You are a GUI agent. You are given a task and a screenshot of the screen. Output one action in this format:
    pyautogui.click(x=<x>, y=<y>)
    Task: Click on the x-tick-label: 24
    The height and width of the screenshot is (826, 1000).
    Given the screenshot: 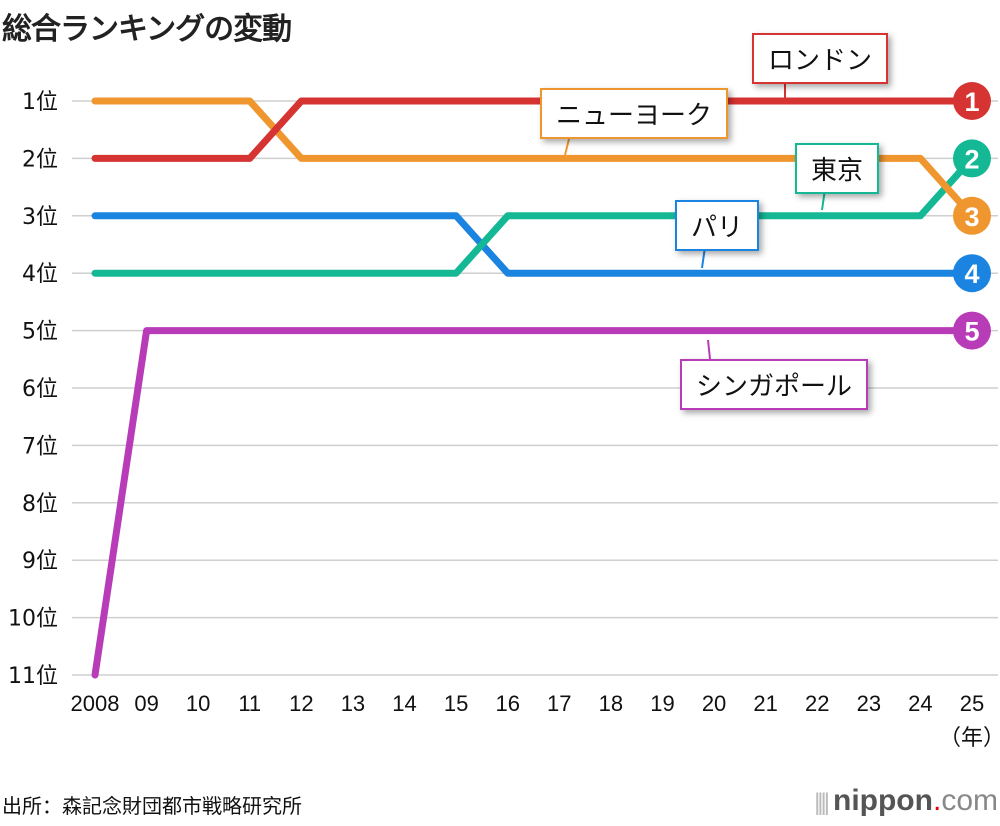 What is the action you would take?
    pyautogui.click(x=920, y=703)
    